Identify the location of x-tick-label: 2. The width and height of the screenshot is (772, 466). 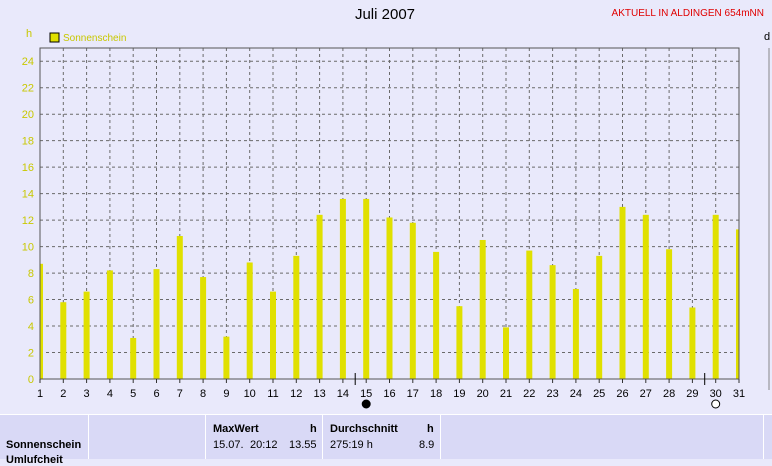
(63, 394).